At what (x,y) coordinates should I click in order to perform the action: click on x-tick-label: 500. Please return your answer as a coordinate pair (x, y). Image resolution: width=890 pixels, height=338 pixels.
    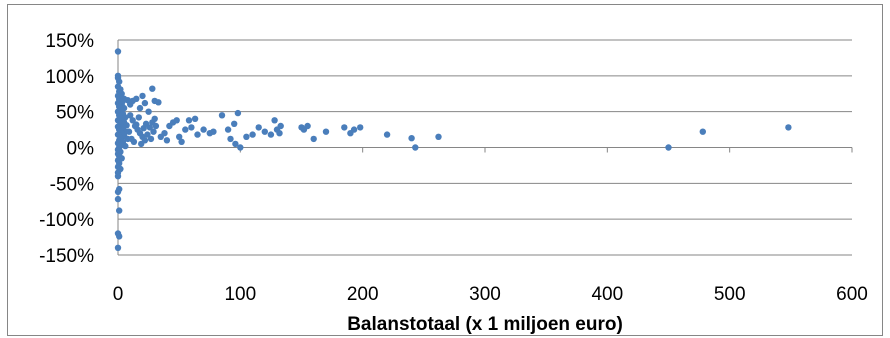
    Looking at the image, I should click on (730, 294).